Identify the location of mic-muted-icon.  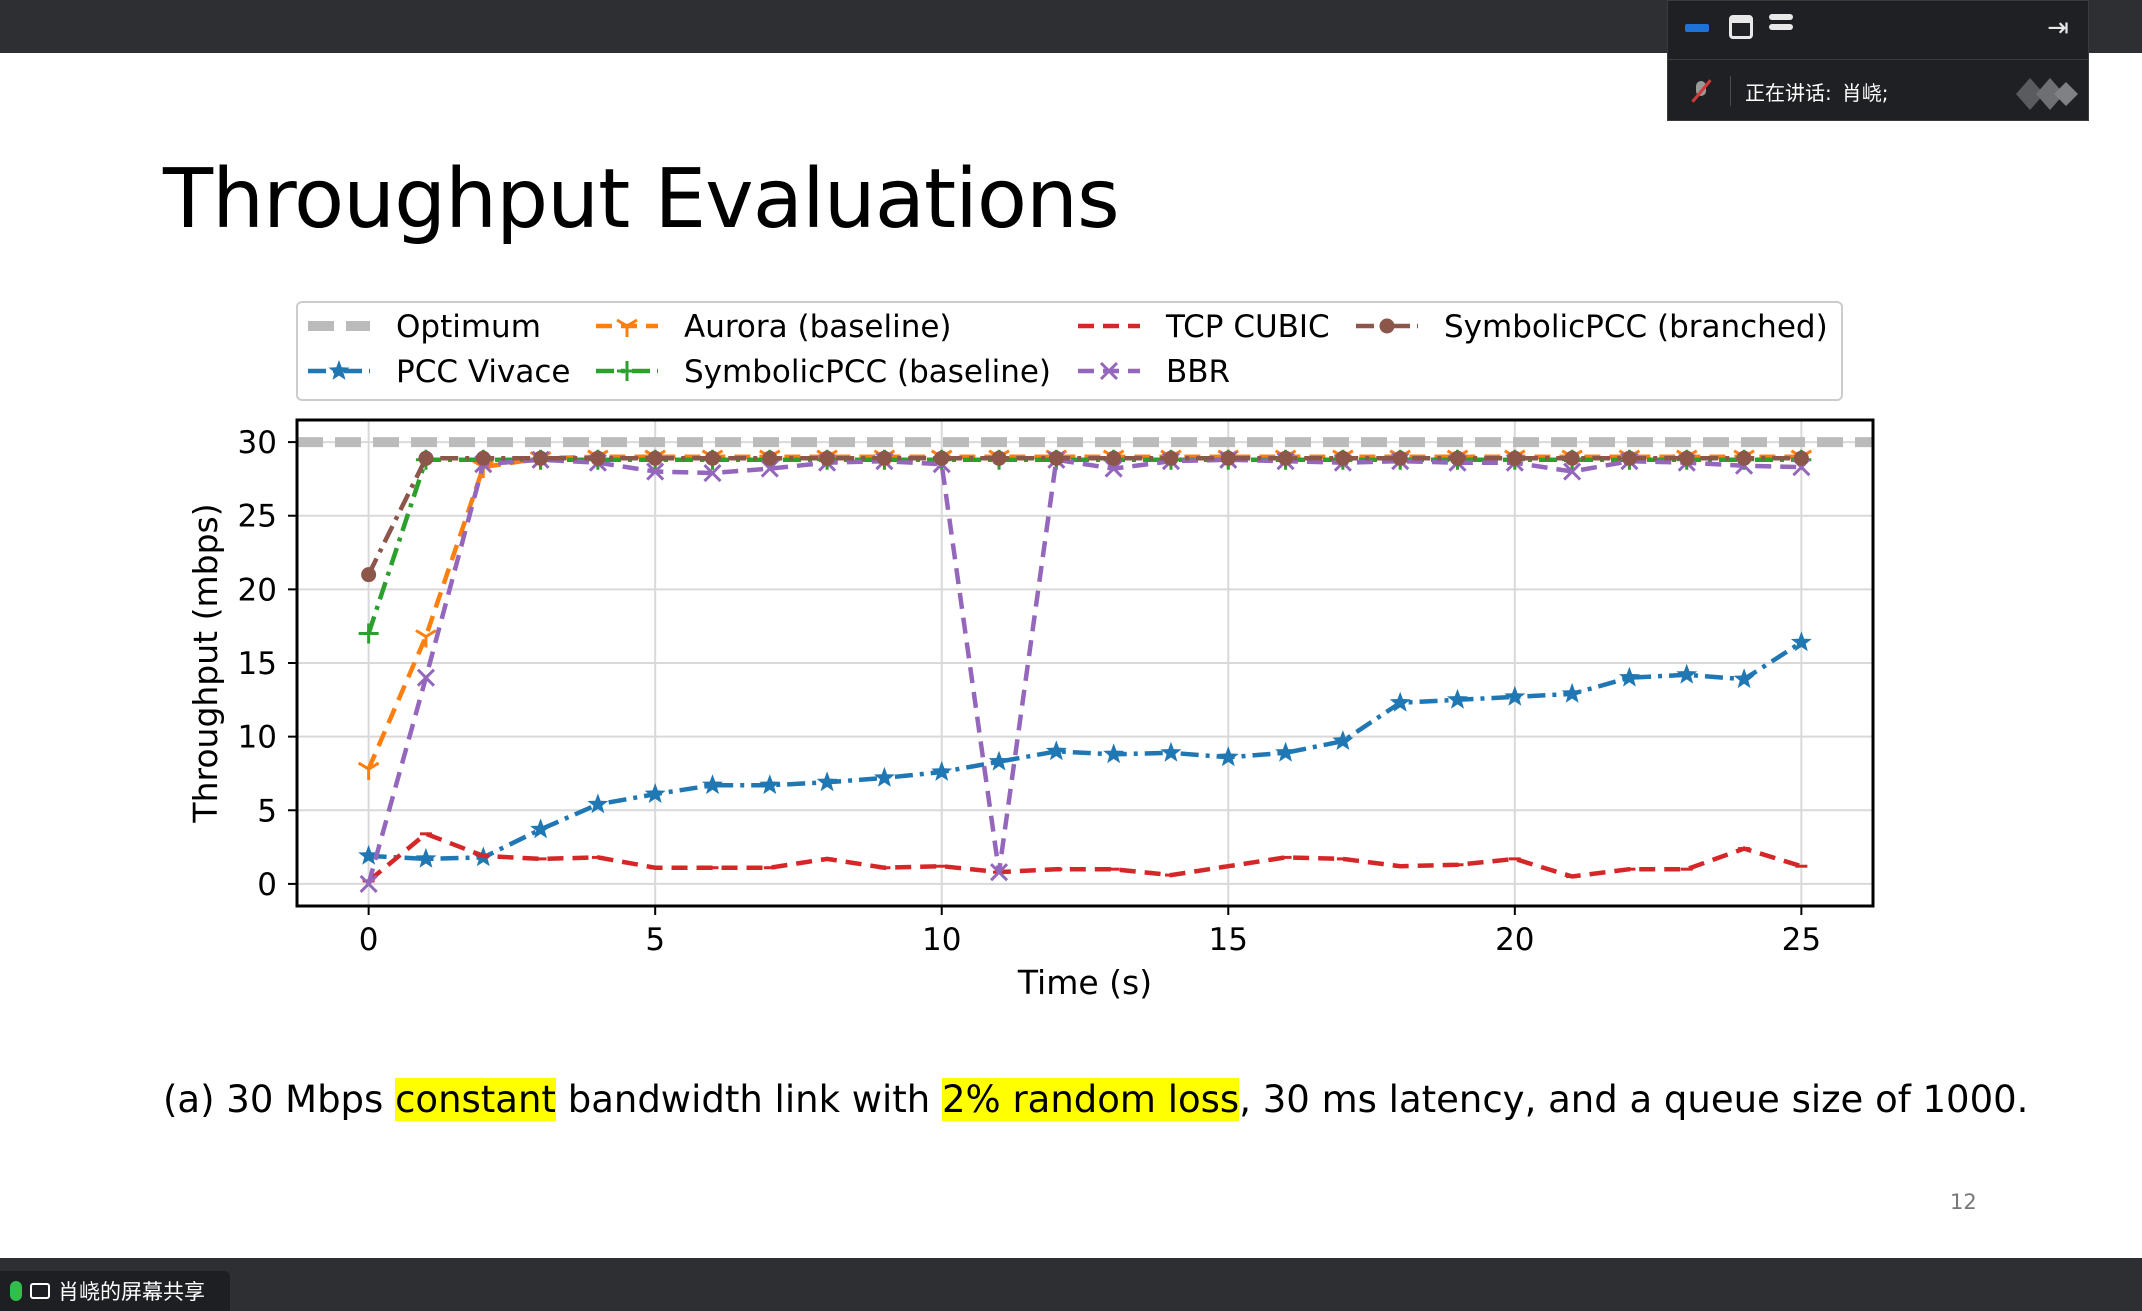
(1701, 91).